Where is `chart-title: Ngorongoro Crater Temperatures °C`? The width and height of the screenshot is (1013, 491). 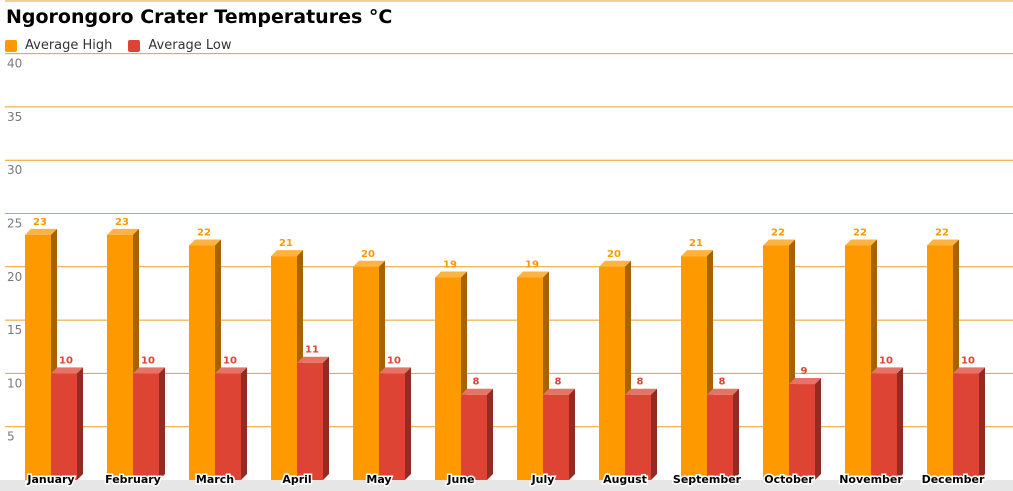
chart-title: Ngorongoro Crater Temperatures °C is located at coordinates (199, 17).